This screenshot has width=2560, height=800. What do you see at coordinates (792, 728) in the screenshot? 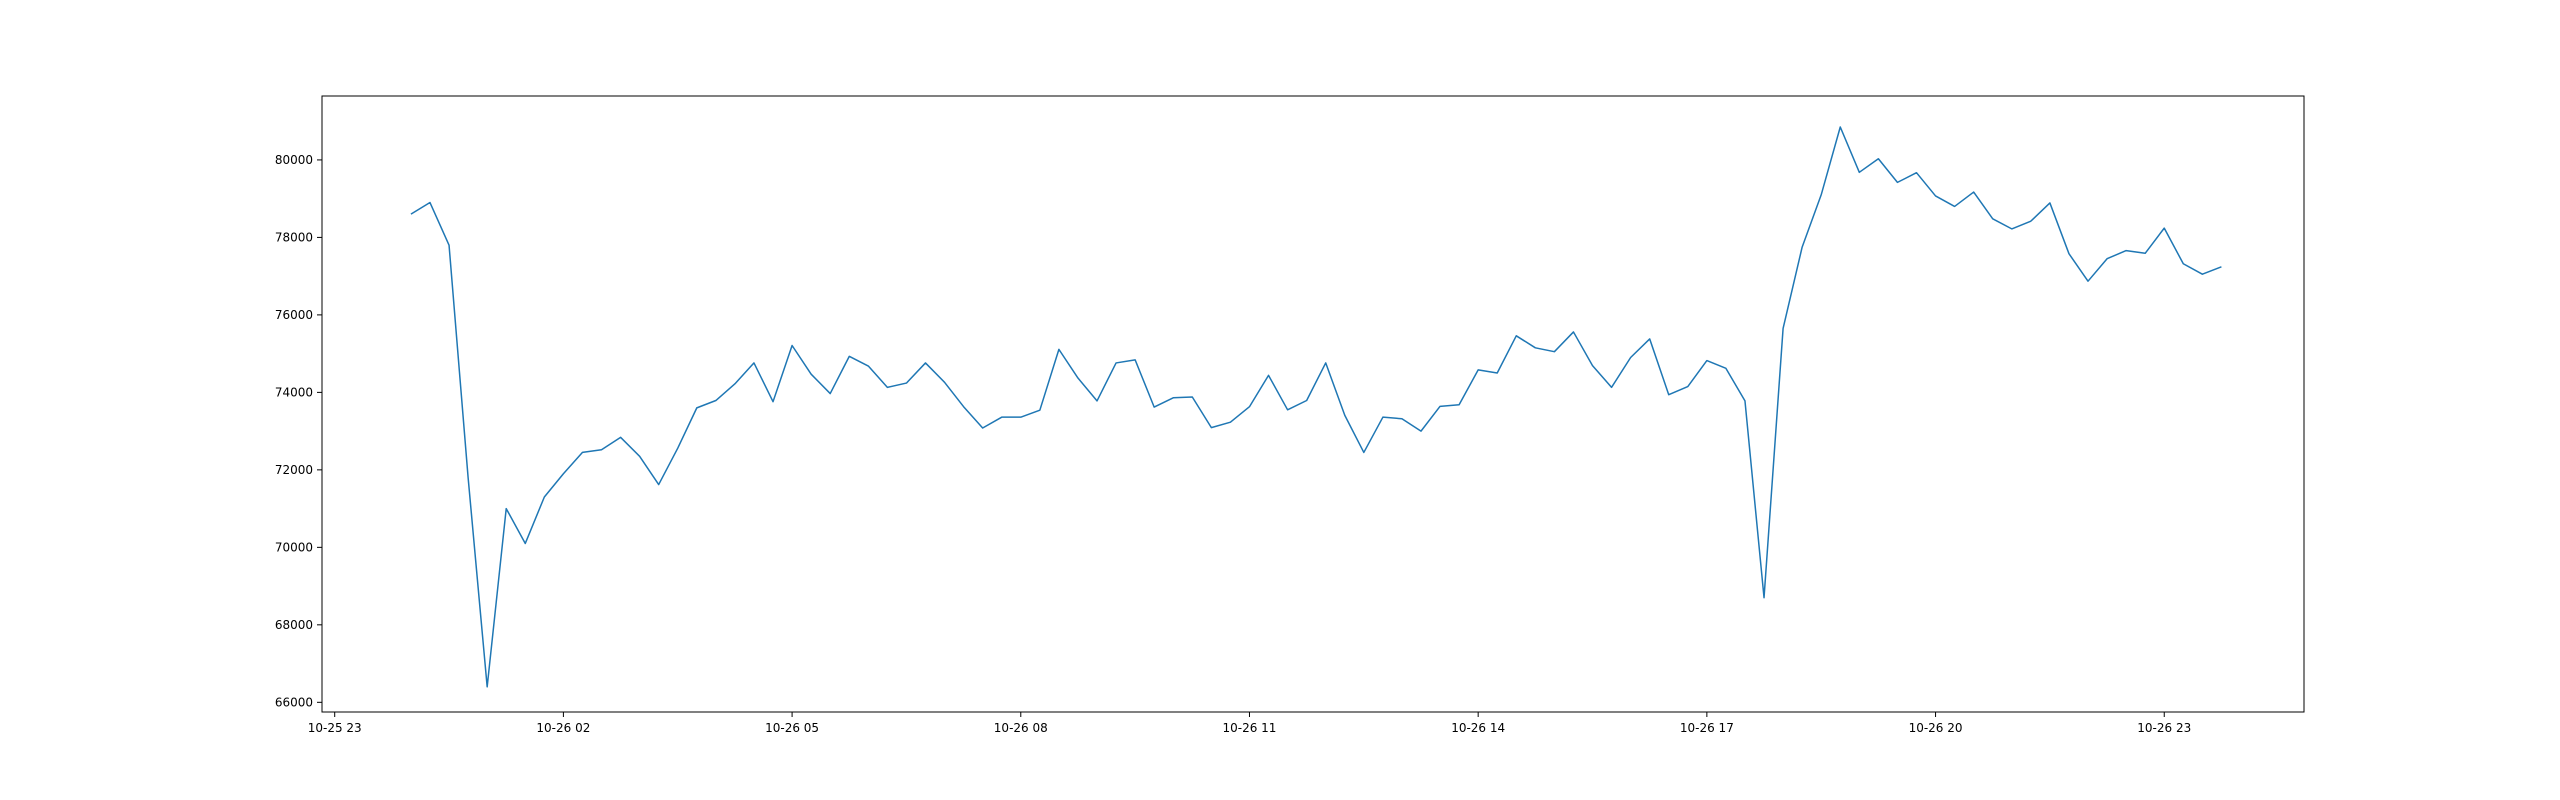
I see `x-tick-label: 10-26 05` at bounding box center [792, 728].